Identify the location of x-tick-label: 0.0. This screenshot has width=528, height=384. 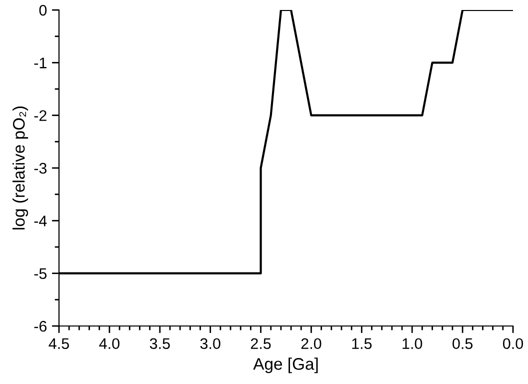
(513, 344).